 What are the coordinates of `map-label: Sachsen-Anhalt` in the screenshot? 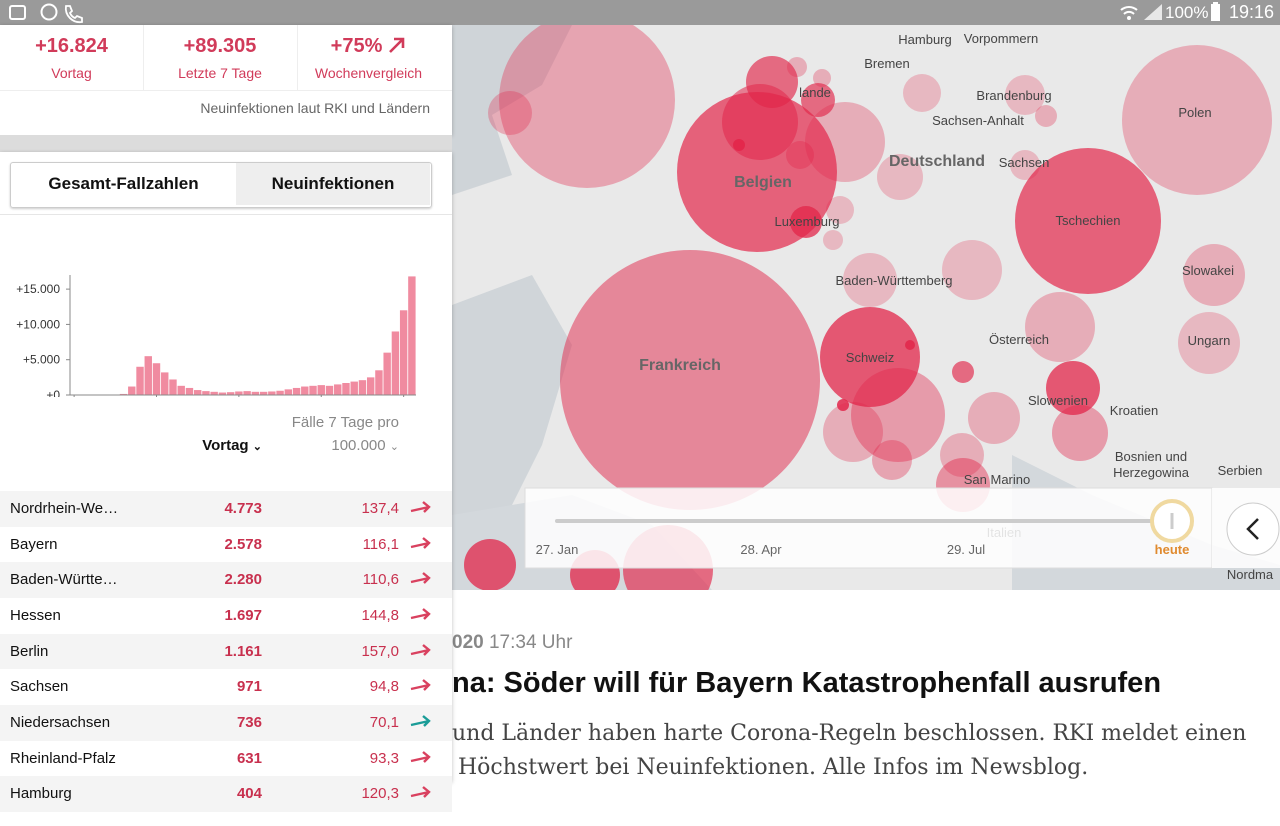 It's located at (978, 120).